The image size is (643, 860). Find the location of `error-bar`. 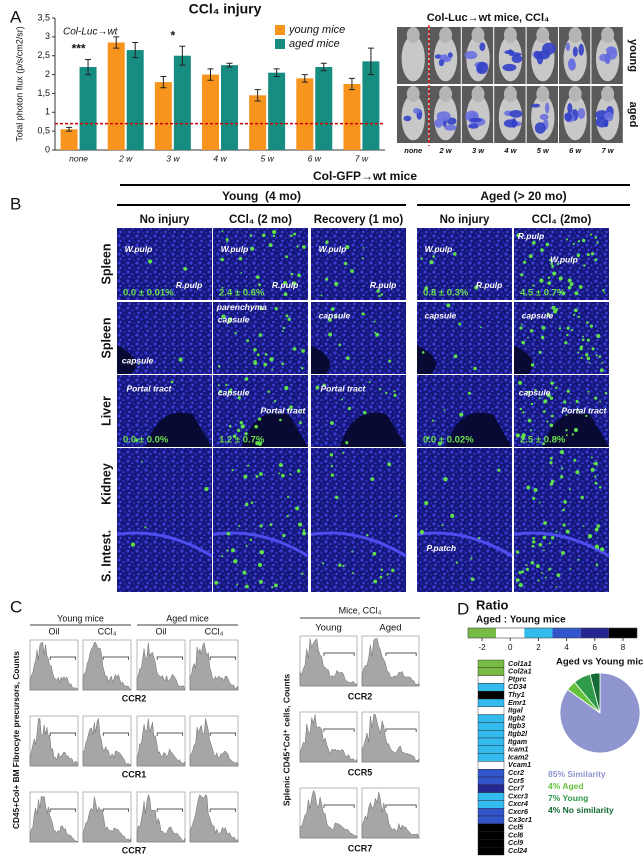

error-bar is located at coordinates (257, 95).